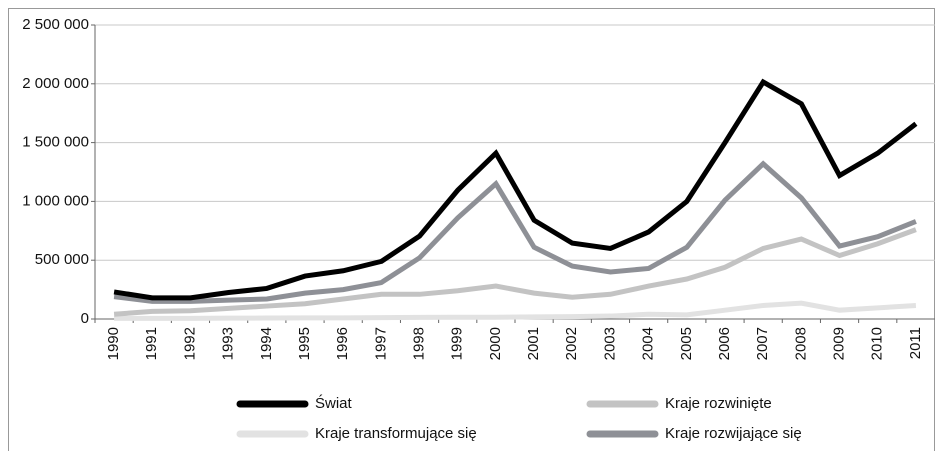 The image size is (941, 451). Describe the element at coordinates (915, 343) in the screenshot. I see `x-tick-label: 2011` at that location.